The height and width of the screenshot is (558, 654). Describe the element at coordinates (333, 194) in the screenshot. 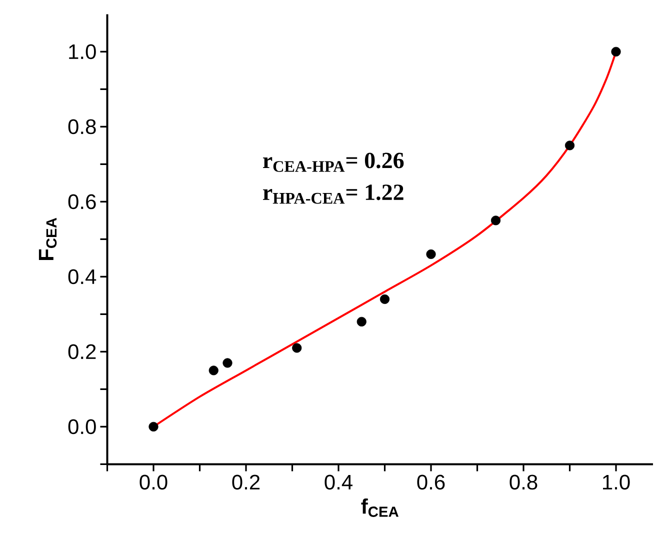

I see `annotation: r$_{HPA-CEA}$= 1.22` at that location.